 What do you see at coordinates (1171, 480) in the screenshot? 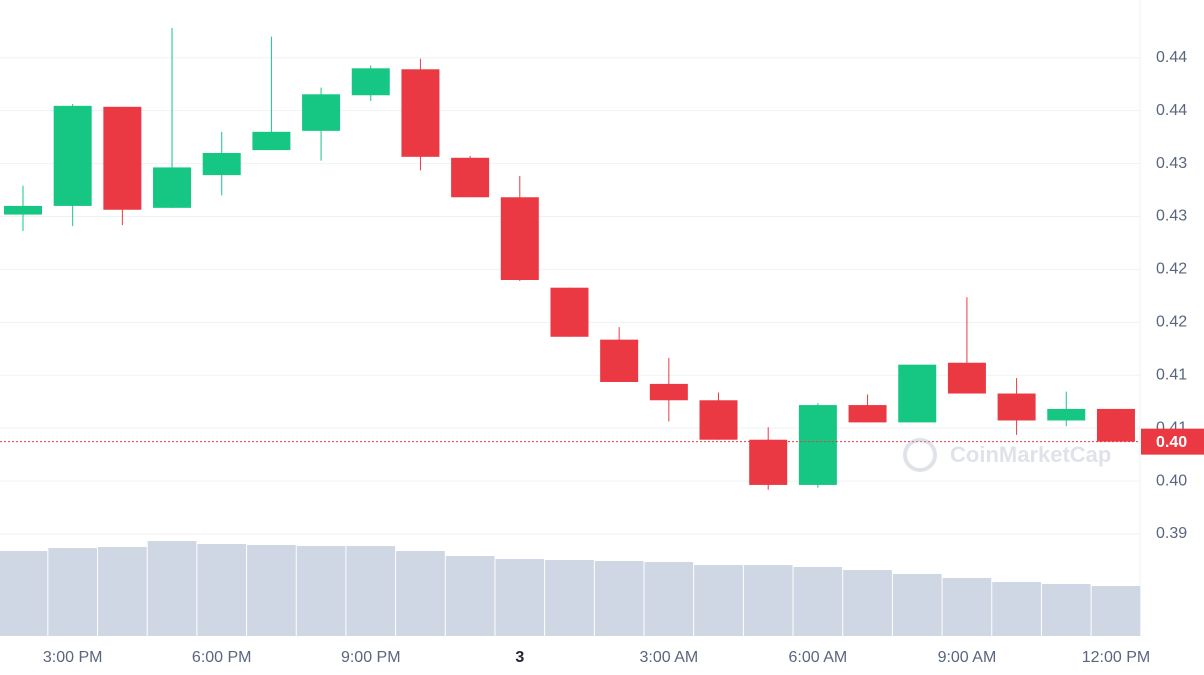
I see `y-tick-label: 0.40` at bounding box center [1171, 480].